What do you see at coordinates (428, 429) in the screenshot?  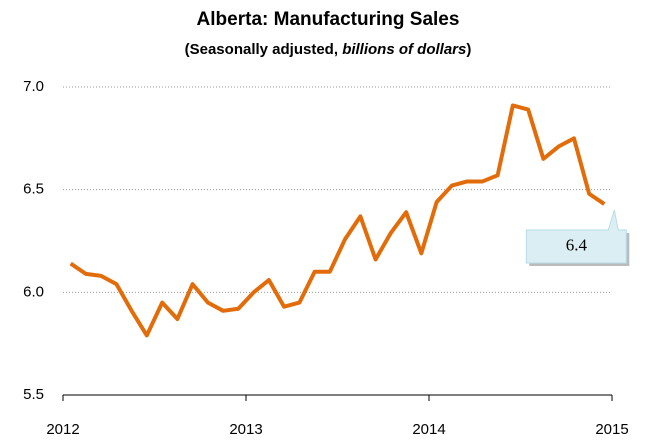 I see `x-tick-label: 2014` at bounding box center [428, 429].